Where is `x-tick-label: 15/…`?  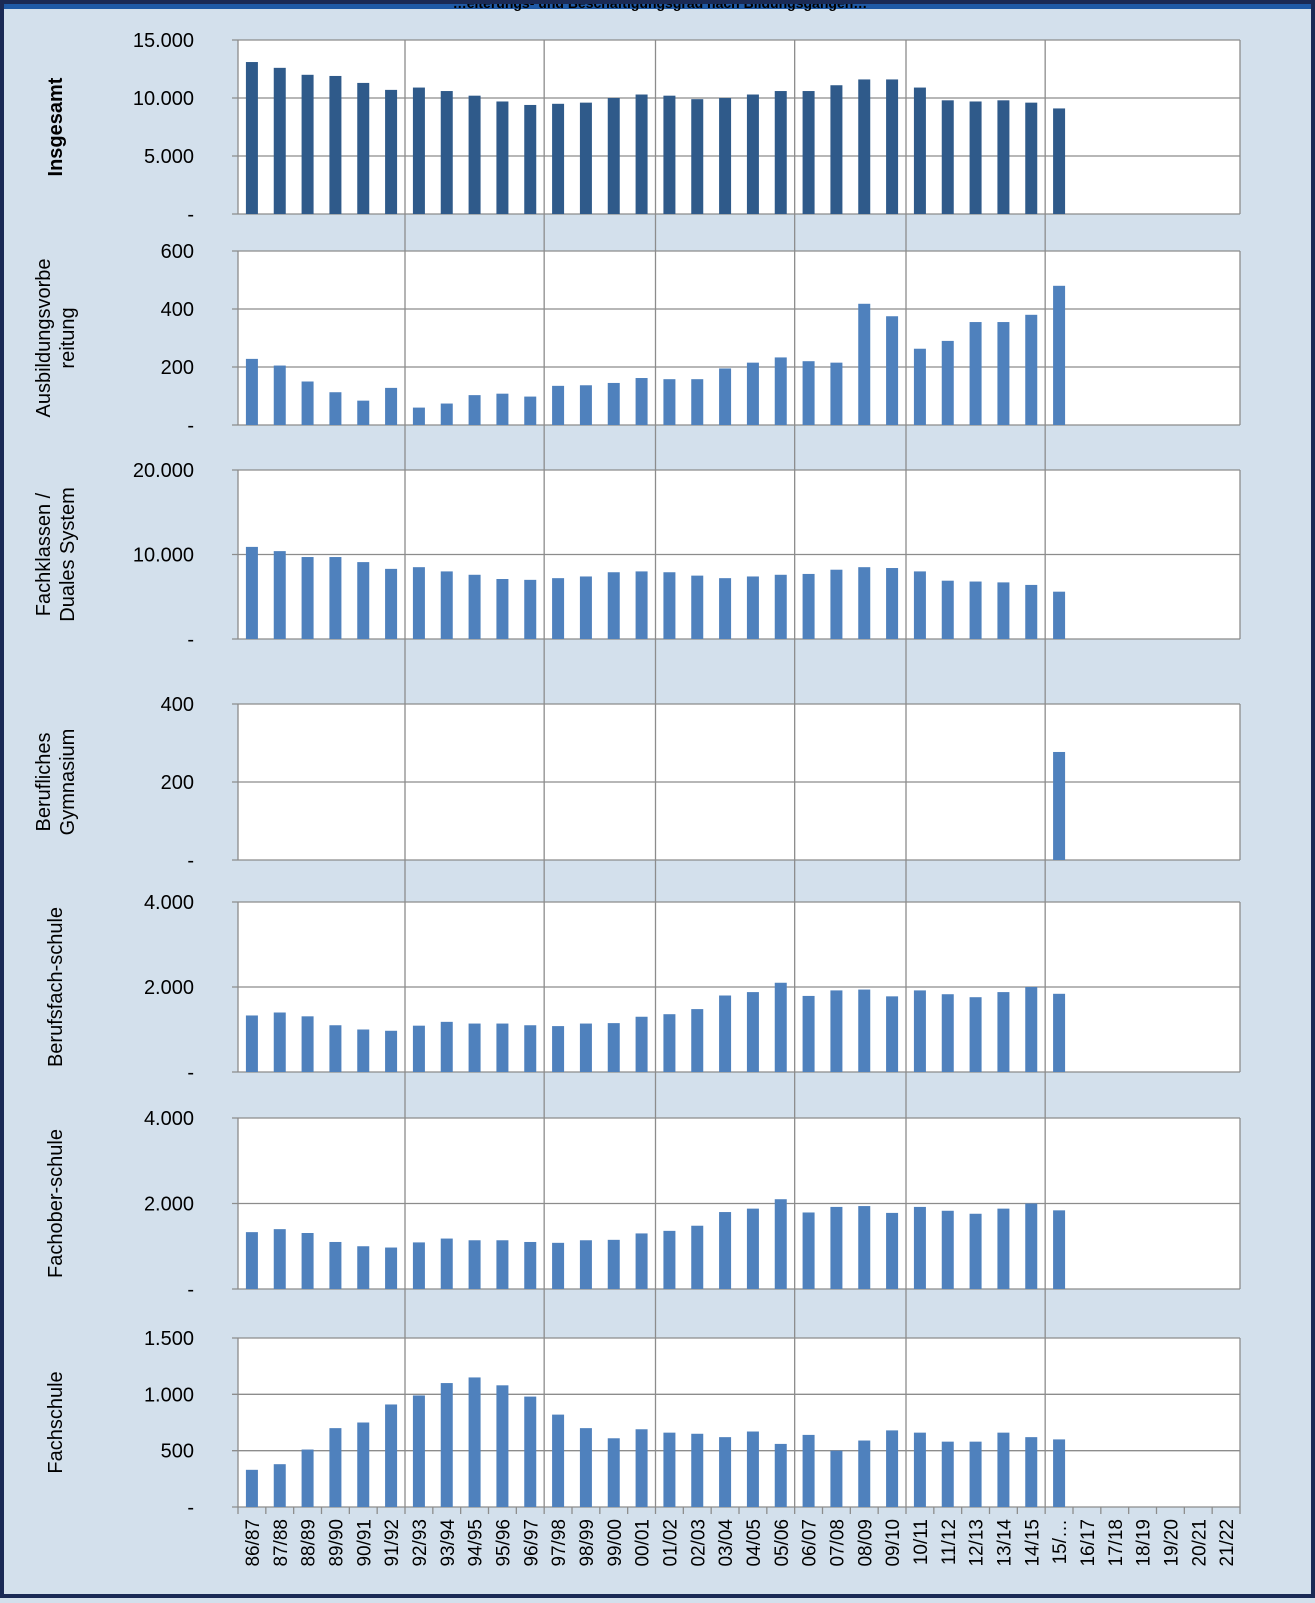
x-tick-label: 15/… is located at coordinates (1060, 1541).